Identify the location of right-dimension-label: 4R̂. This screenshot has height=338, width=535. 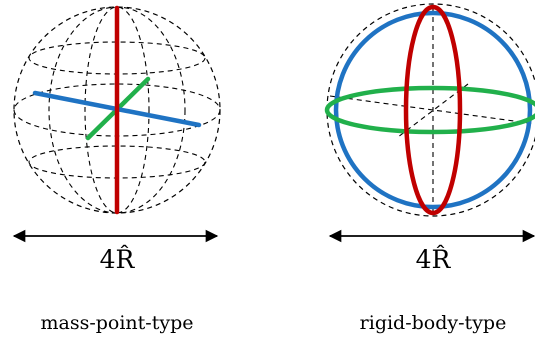
(434, 259).